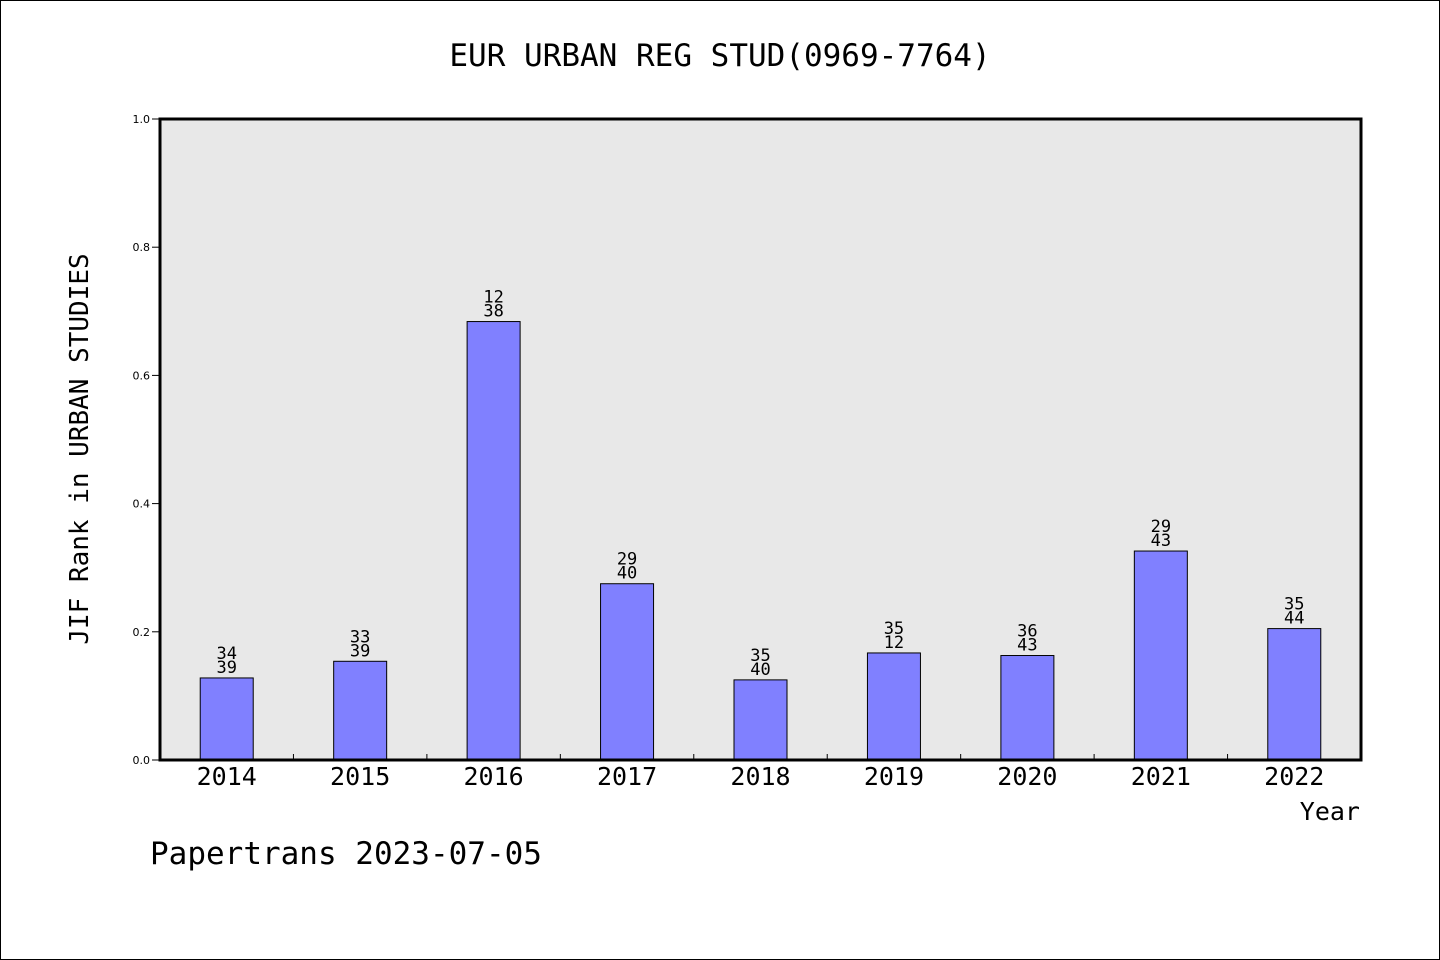 This screenshot has height=960, width=1440. I want to click on chart-title: EUR URBAN REG STUD(0969-7764), so click(719, 56).